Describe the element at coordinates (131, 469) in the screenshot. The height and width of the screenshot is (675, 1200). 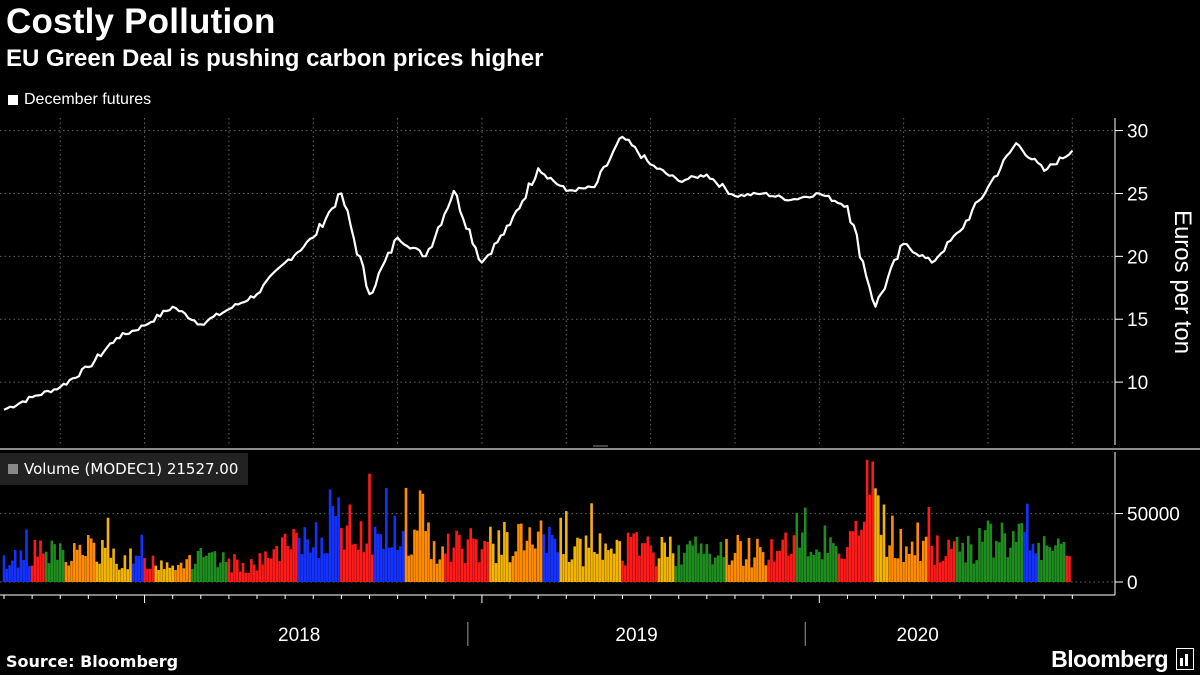
I see `volume-legend-label: Volume (MODEC1) 21527.00` at that location.